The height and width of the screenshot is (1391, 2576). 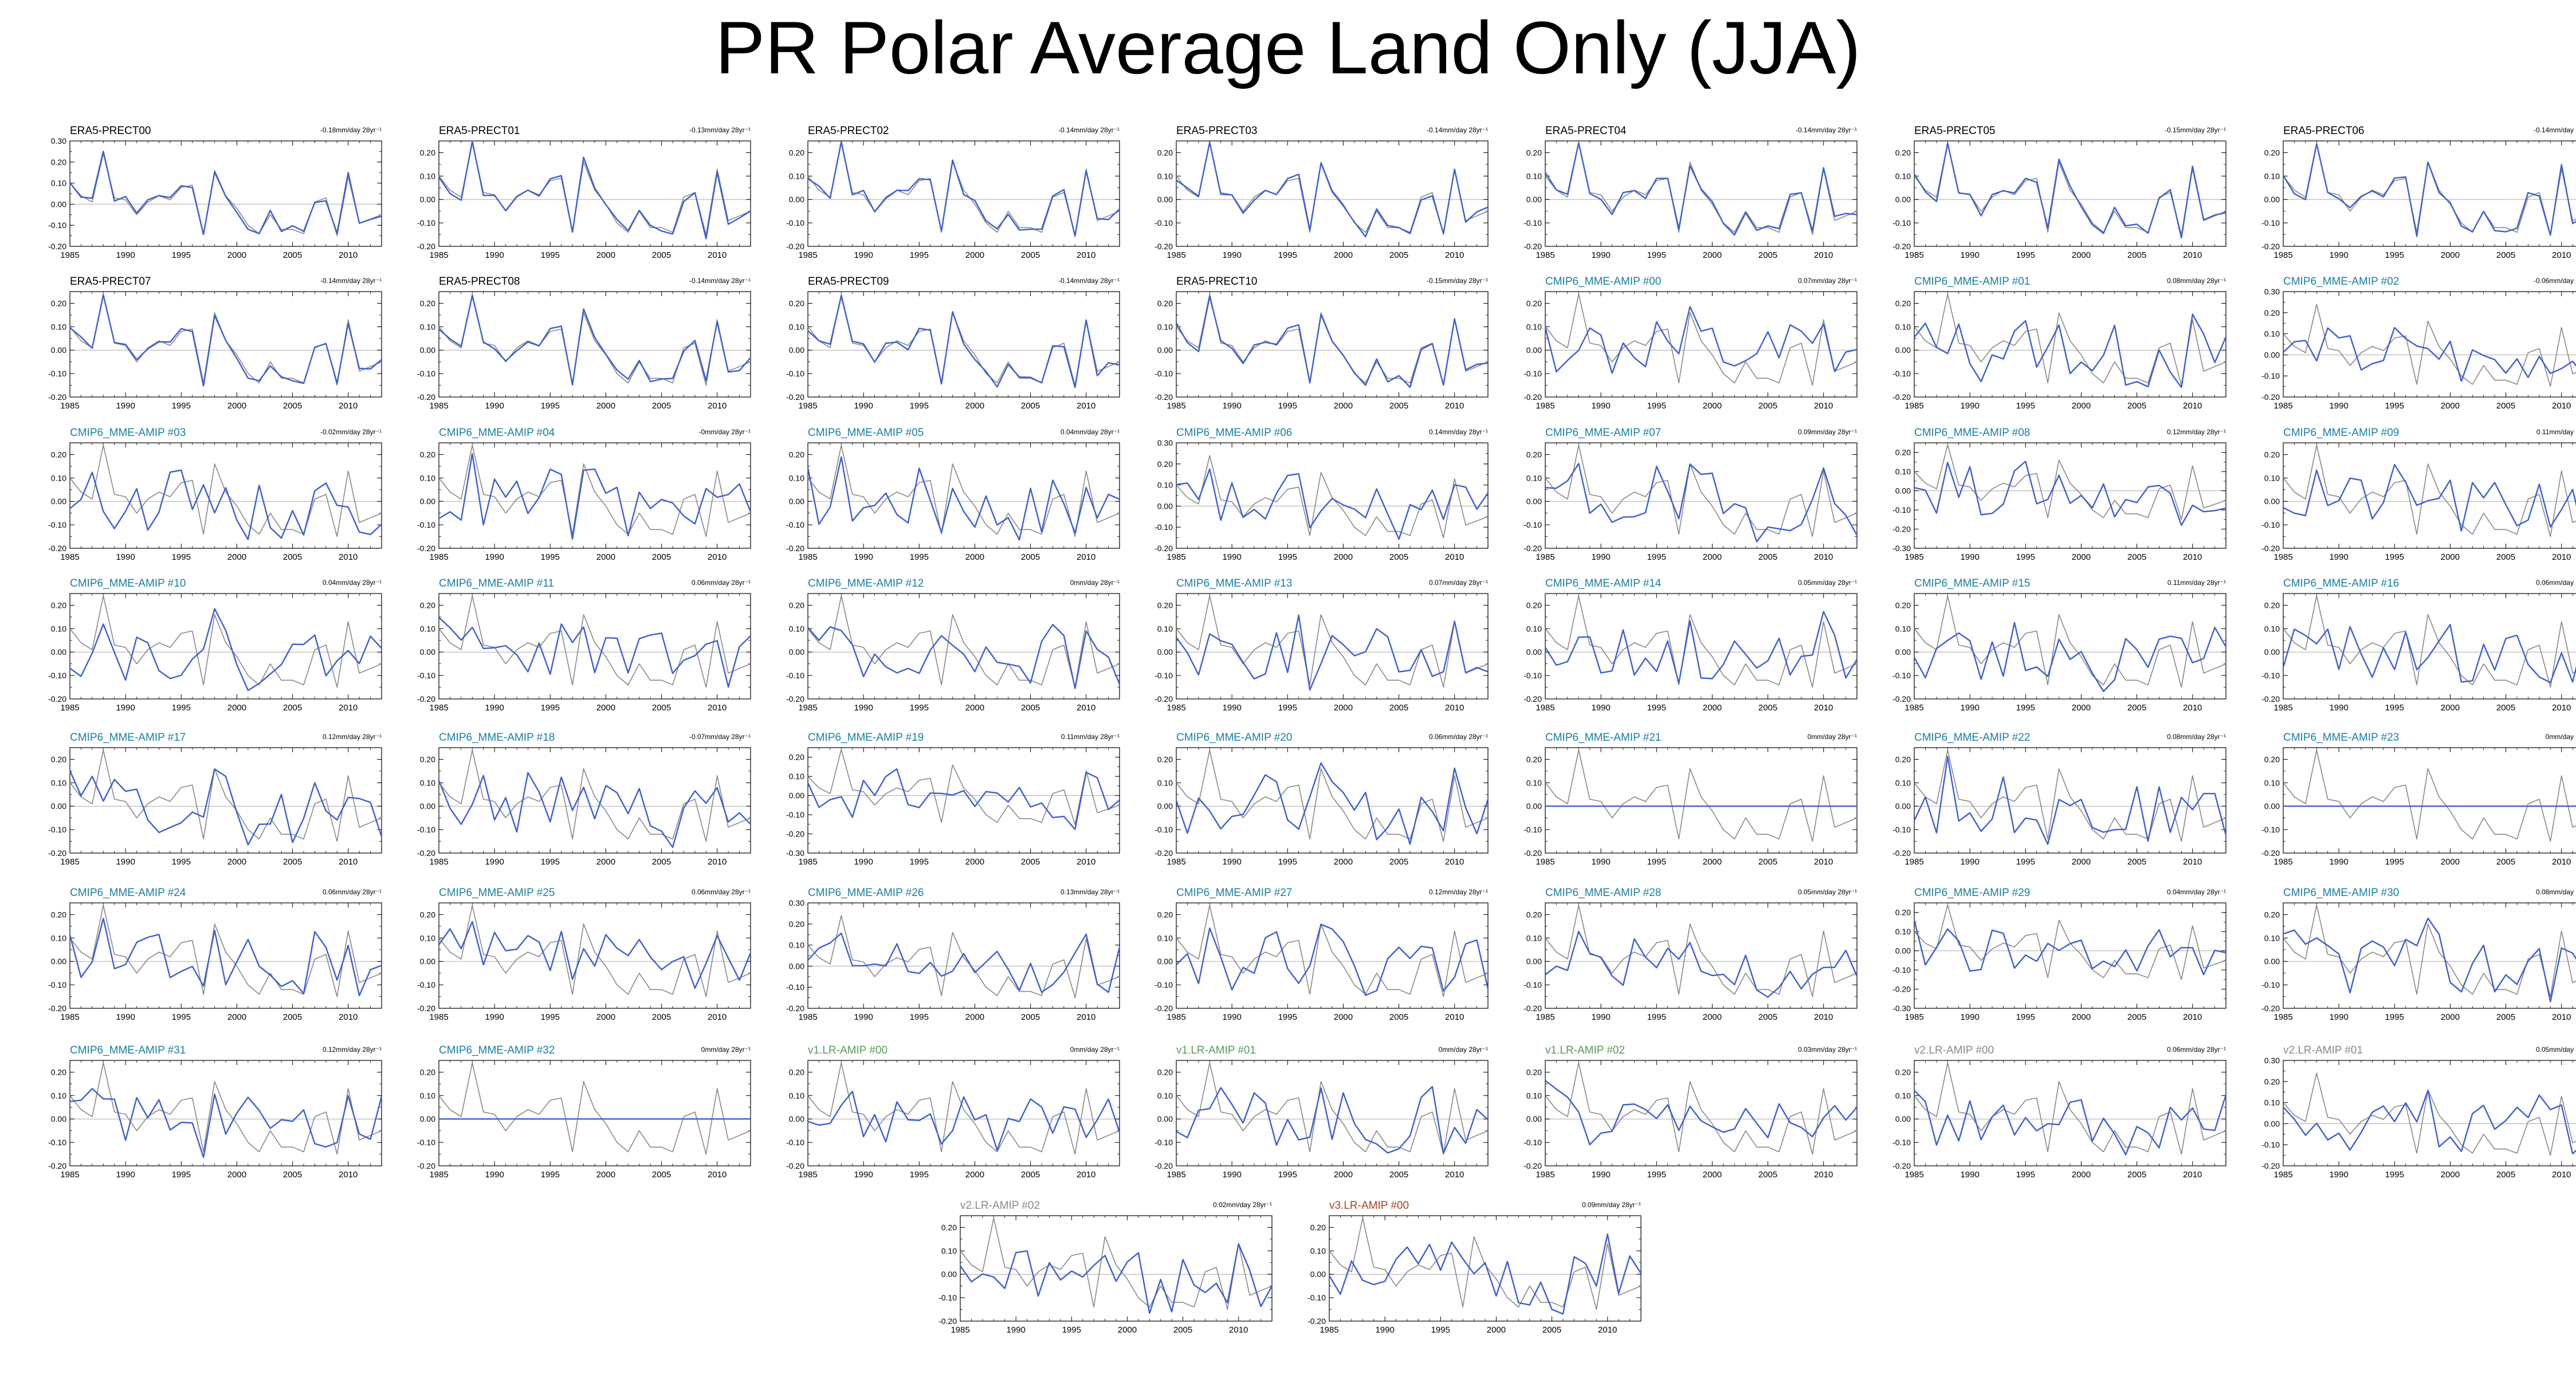 I want to click on y-tick-label: -0.30, so click(x=1902, y=1008).